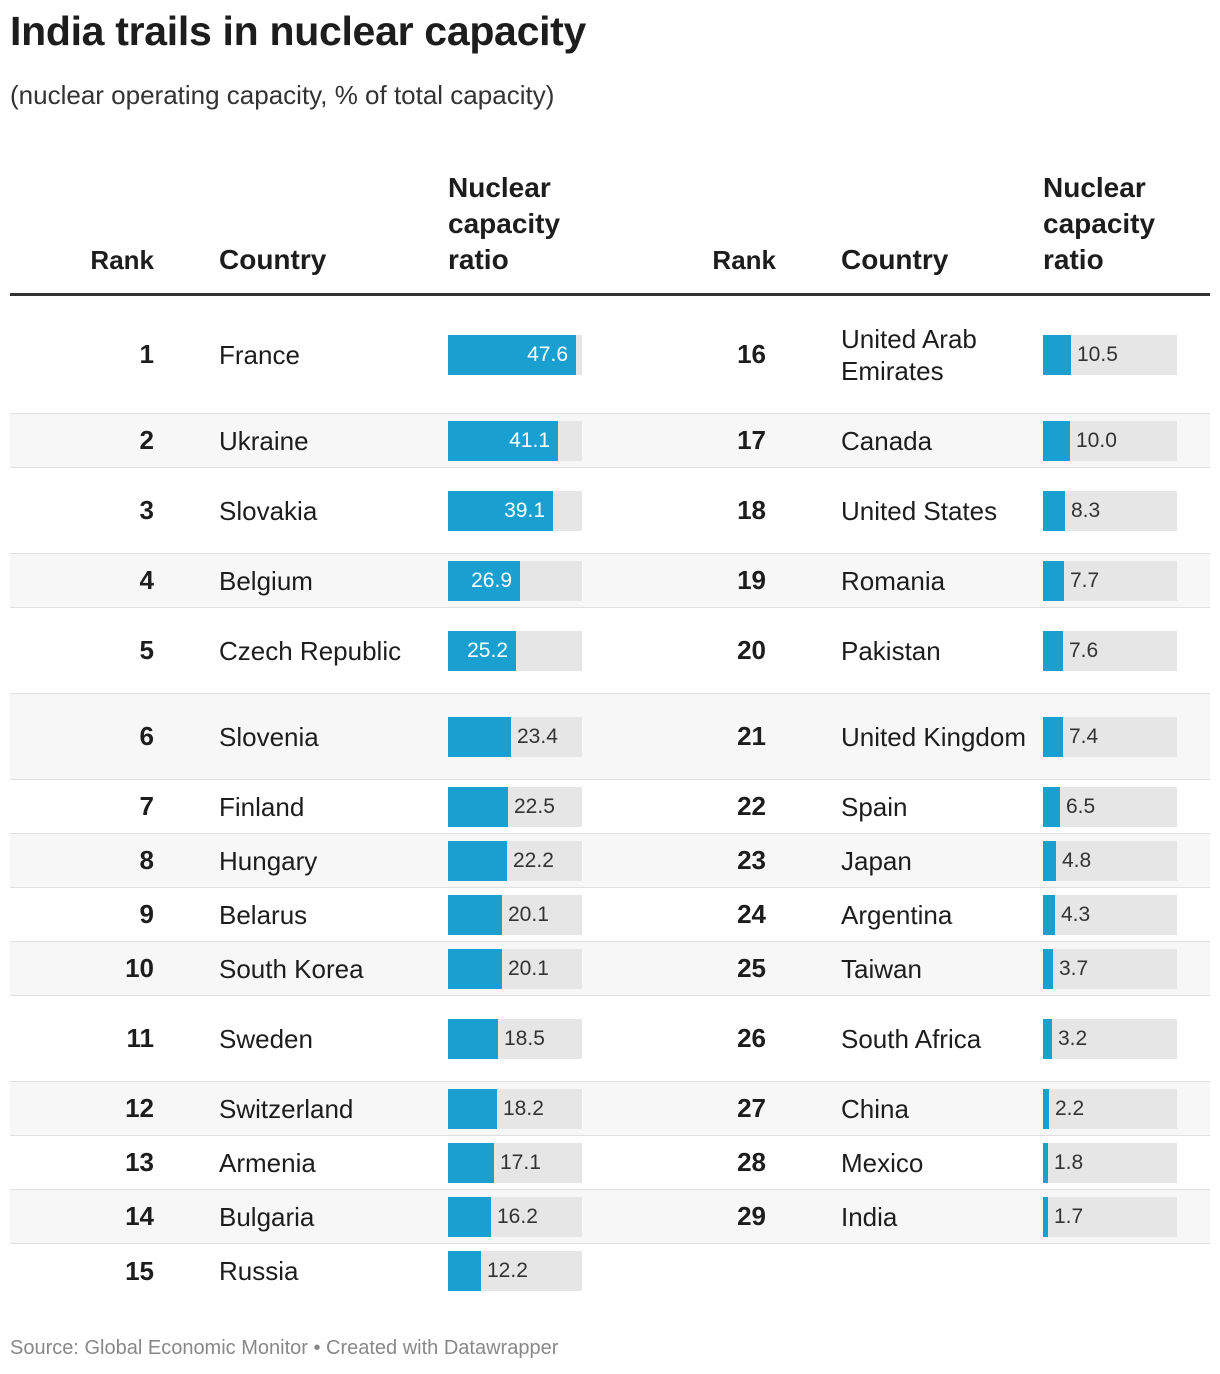  What do you see at coordinates (1110, 968) in the screenshot?
I see `bar-track: 3.7` at bounding box center [1110, 968].